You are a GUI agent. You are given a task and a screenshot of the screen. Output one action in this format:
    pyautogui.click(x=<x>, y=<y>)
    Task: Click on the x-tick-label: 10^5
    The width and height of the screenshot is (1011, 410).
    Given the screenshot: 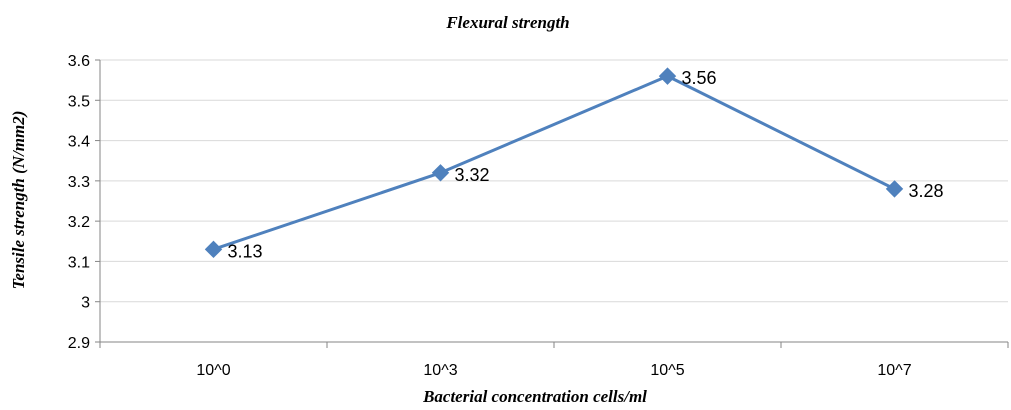 What is the action you would take?
    pyautogui.click(x=667, y=370)
    